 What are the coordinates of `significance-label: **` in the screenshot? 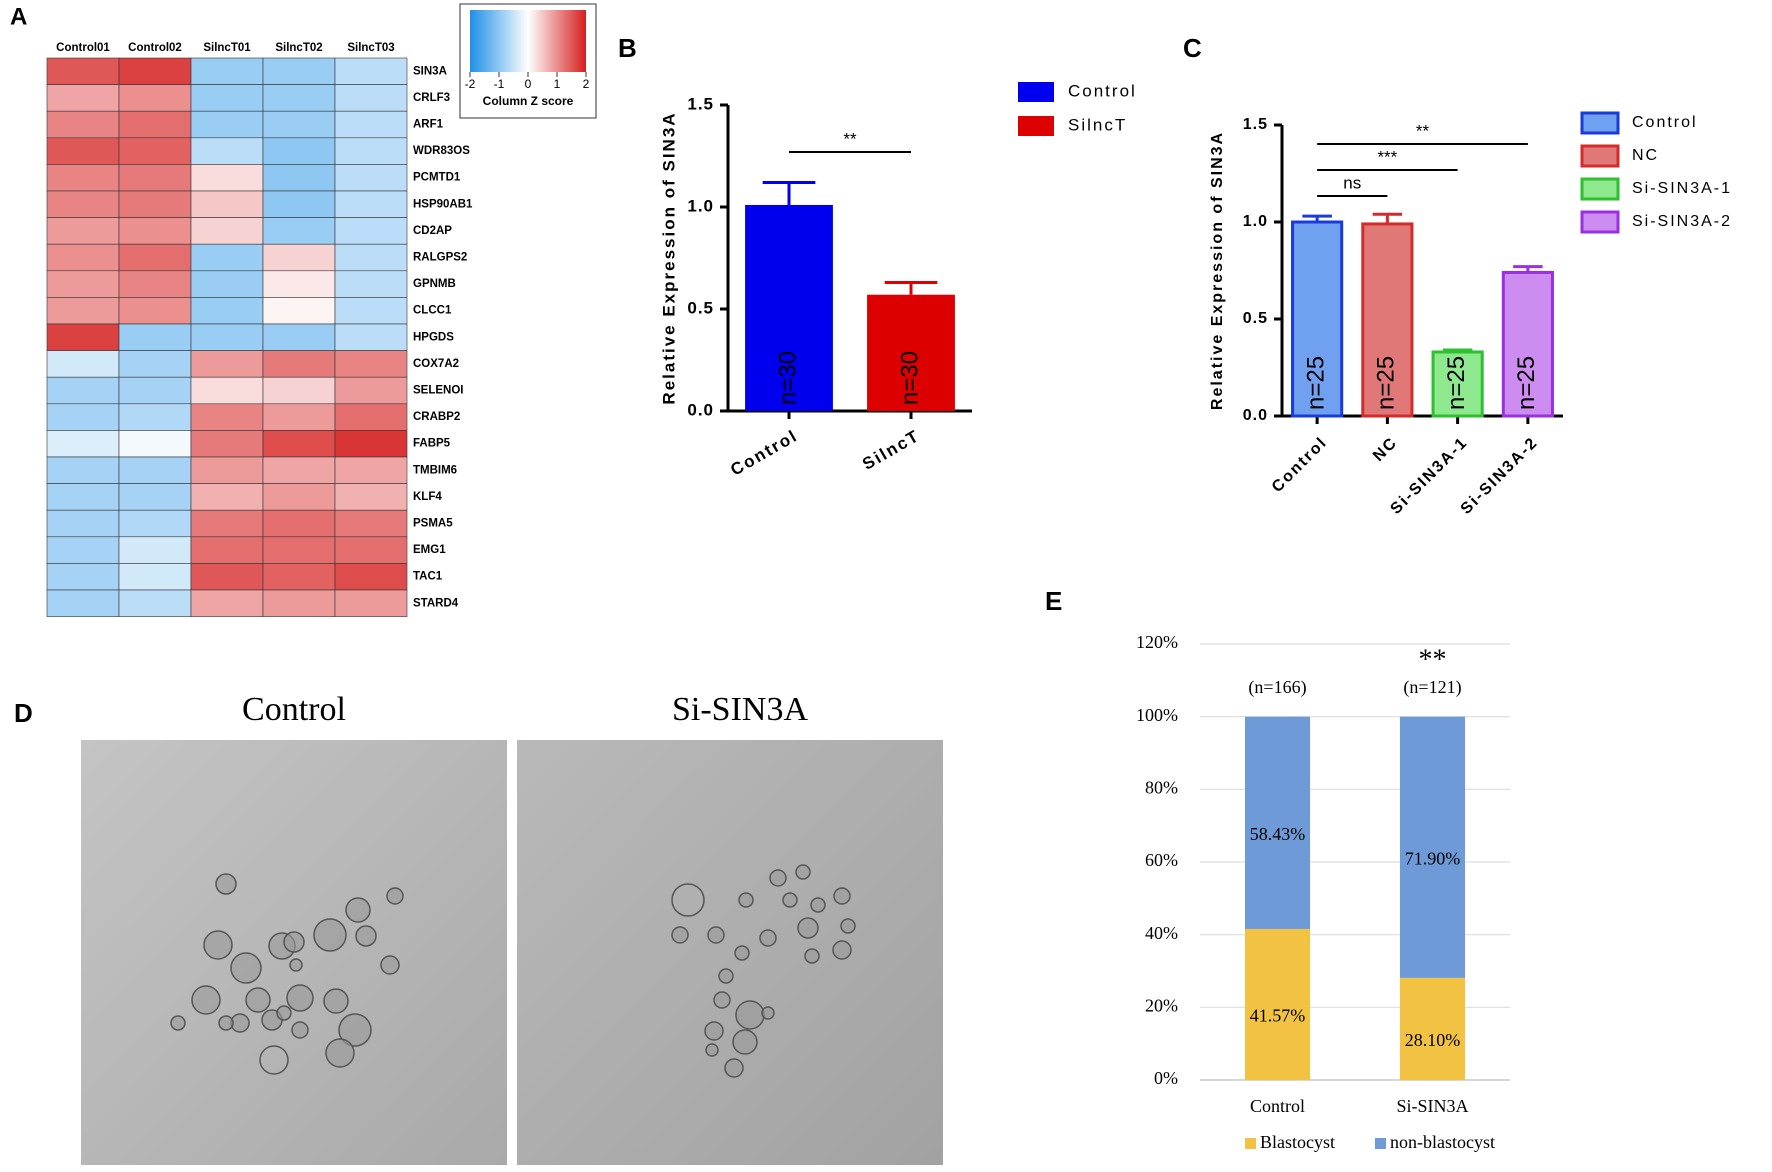 It's located at (1433, 659).